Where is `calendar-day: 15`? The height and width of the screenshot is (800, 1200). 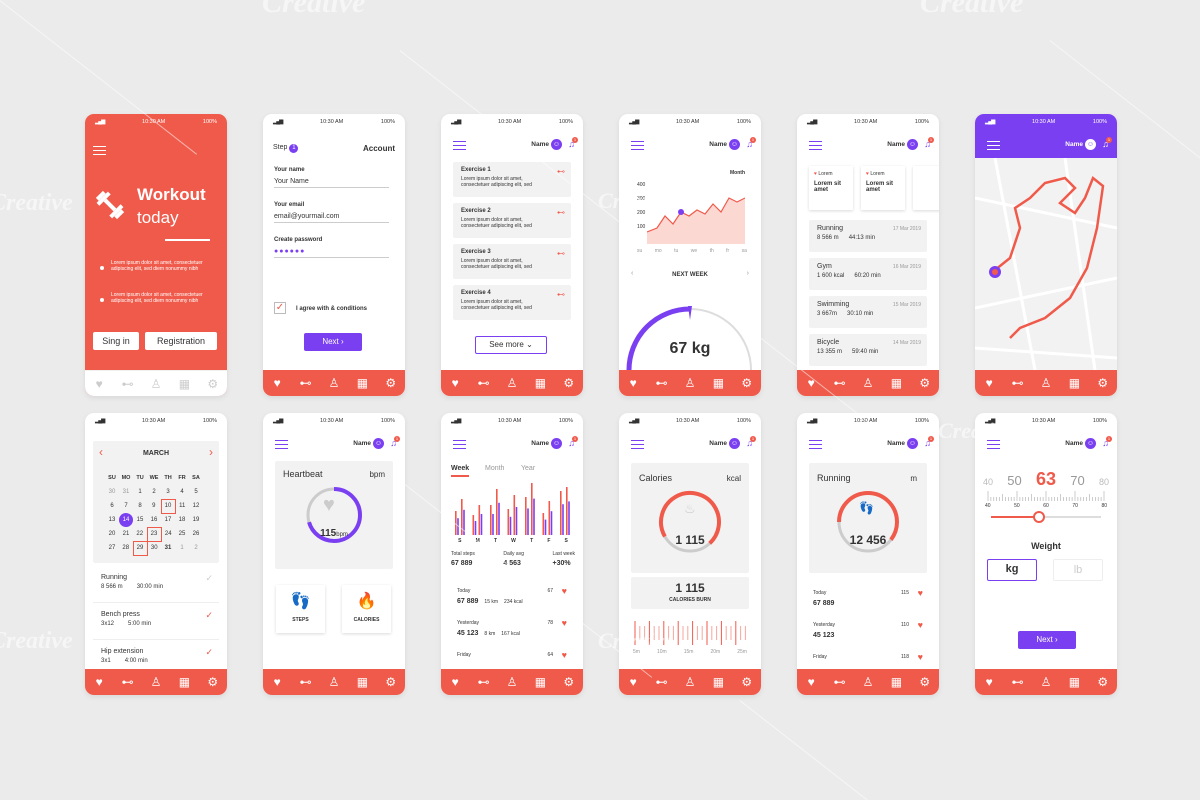
calendar-day: 15 is located at coordinates (140, 520).